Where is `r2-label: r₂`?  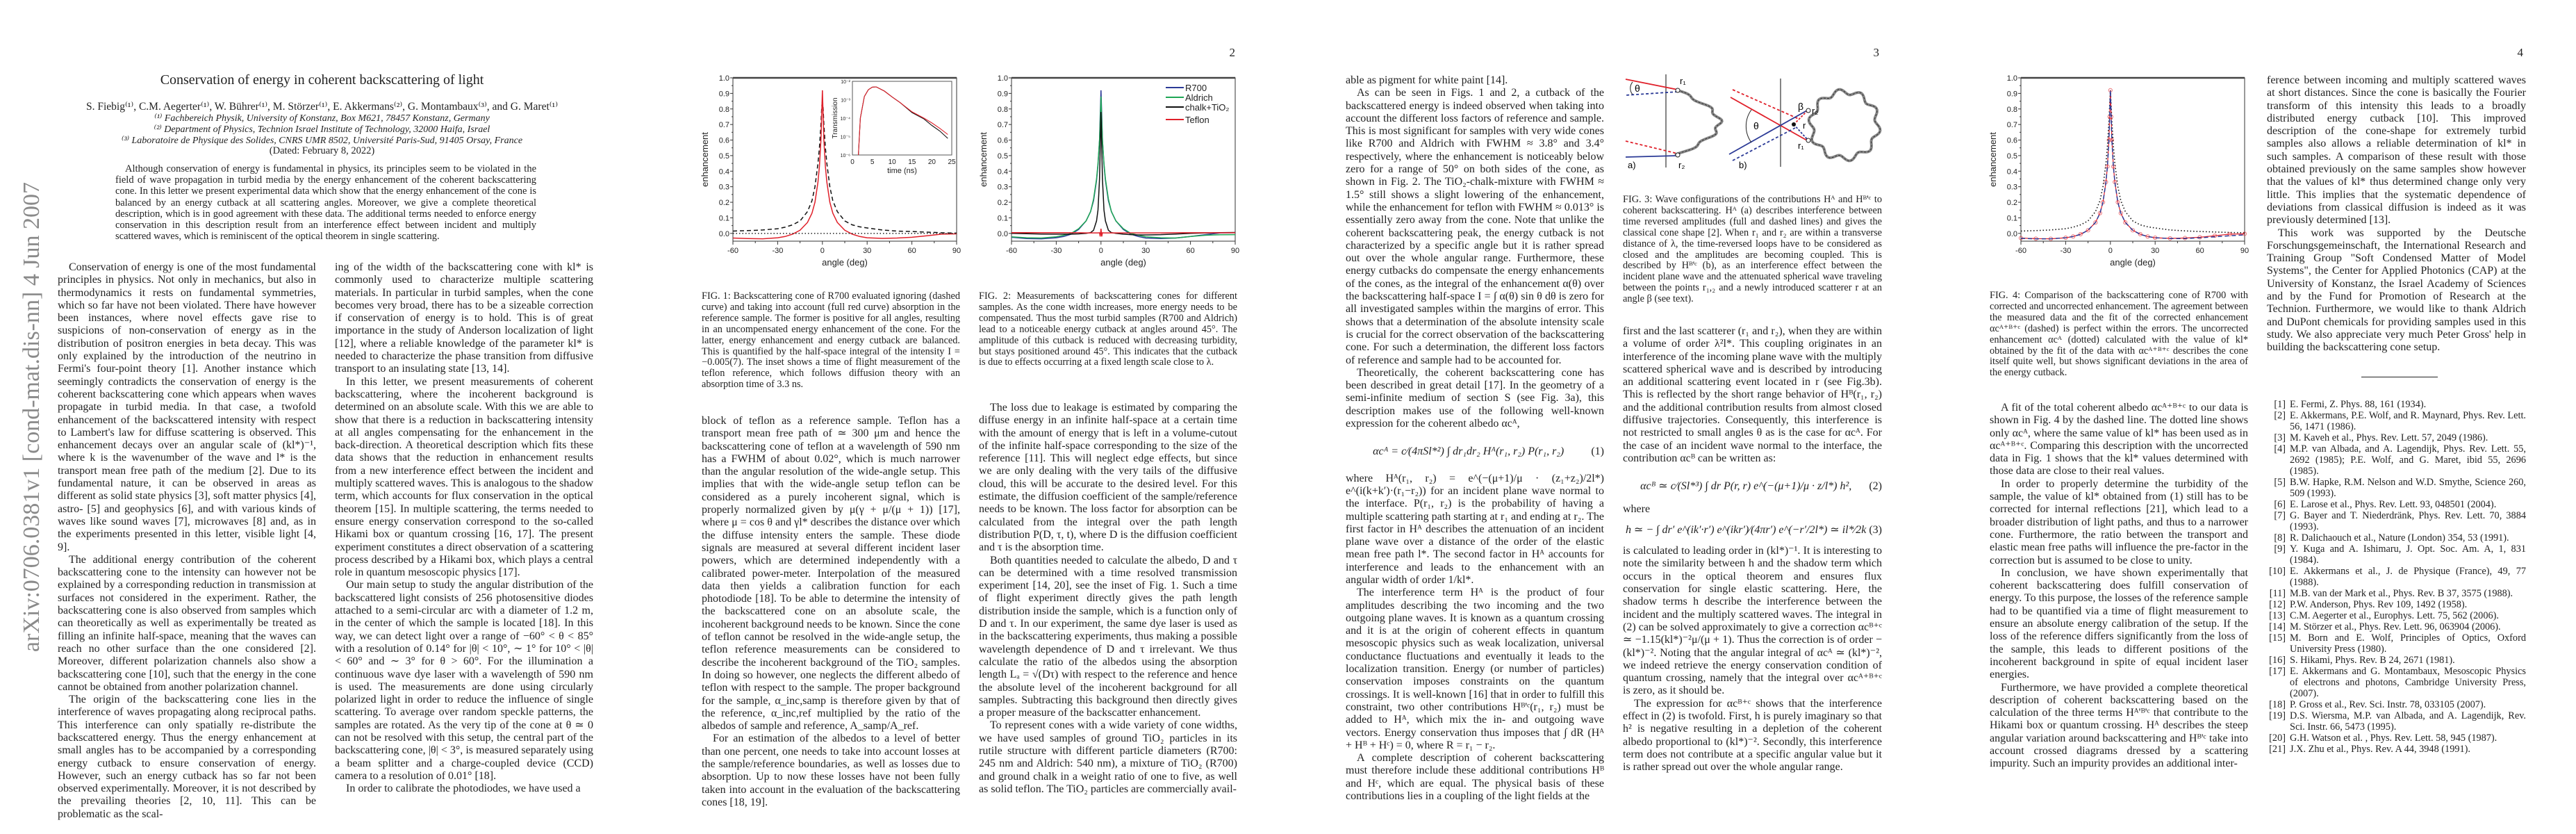 r2-label: r₂ is located at coordinates (1682, 165).